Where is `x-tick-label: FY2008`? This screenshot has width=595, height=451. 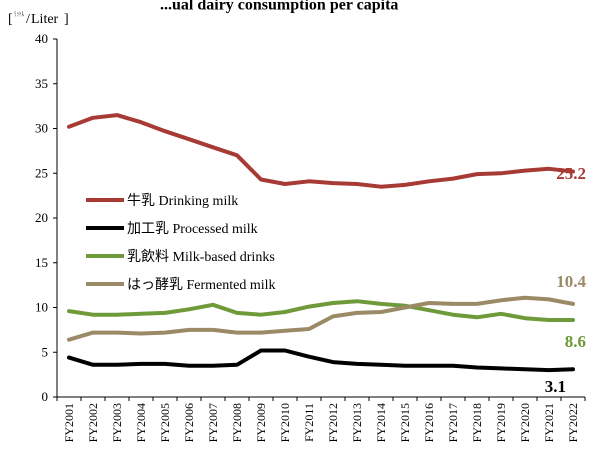 x-tick-label: FY2008 is located at coordinates (237, 422).